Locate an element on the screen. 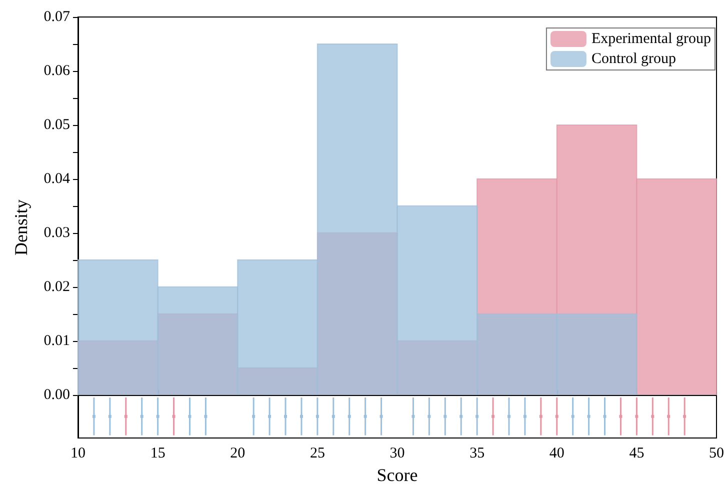  x-tick-label: 15 is located at coordinates (158, 454).